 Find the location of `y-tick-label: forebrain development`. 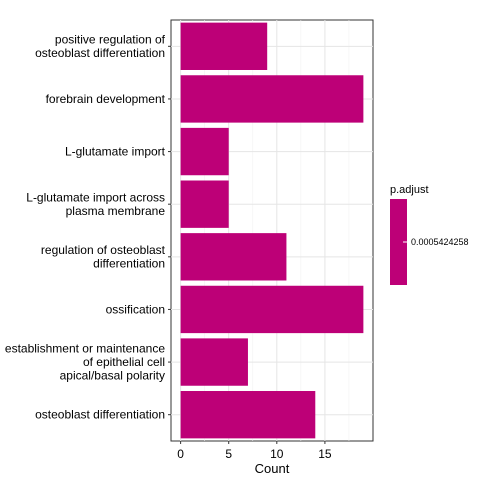

y-tick-label: forebrain development is located at coordinates (106, 99).